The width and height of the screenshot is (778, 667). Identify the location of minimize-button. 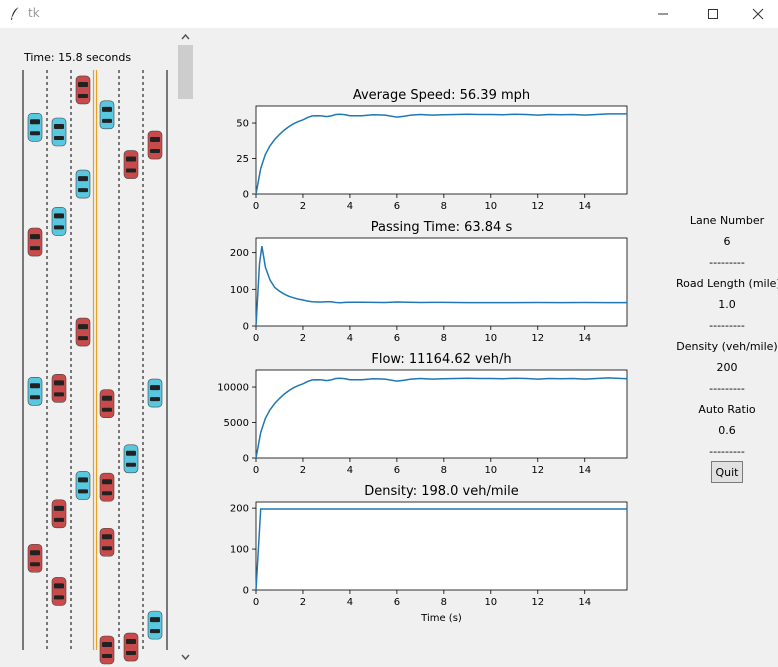
(663, 14).